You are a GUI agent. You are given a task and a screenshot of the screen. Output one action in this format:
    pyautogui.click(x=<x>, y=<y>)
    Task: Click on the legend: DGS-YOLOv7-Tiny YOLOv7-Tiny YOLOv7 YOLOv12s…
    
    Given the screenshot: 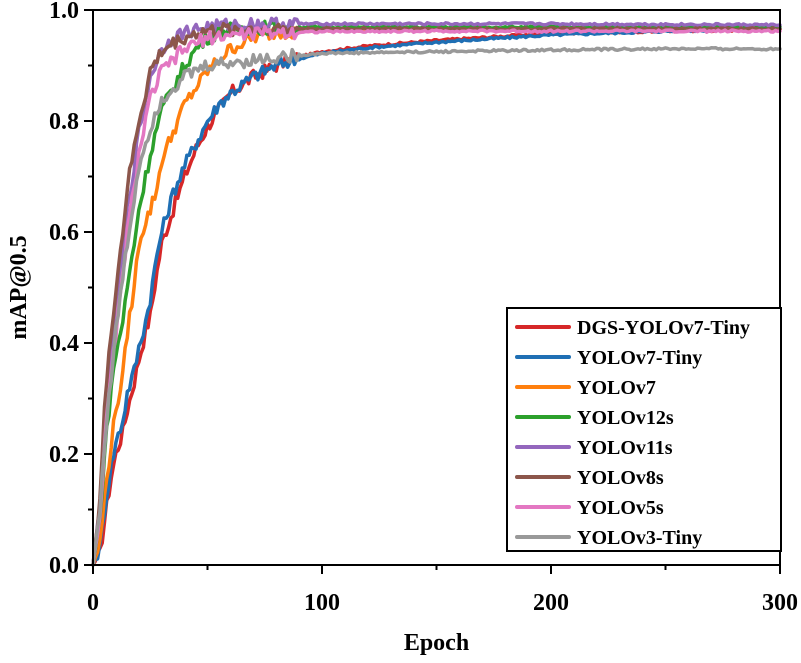 What is the action you would take?
    pyautogui.click(x=644, y=429)
    